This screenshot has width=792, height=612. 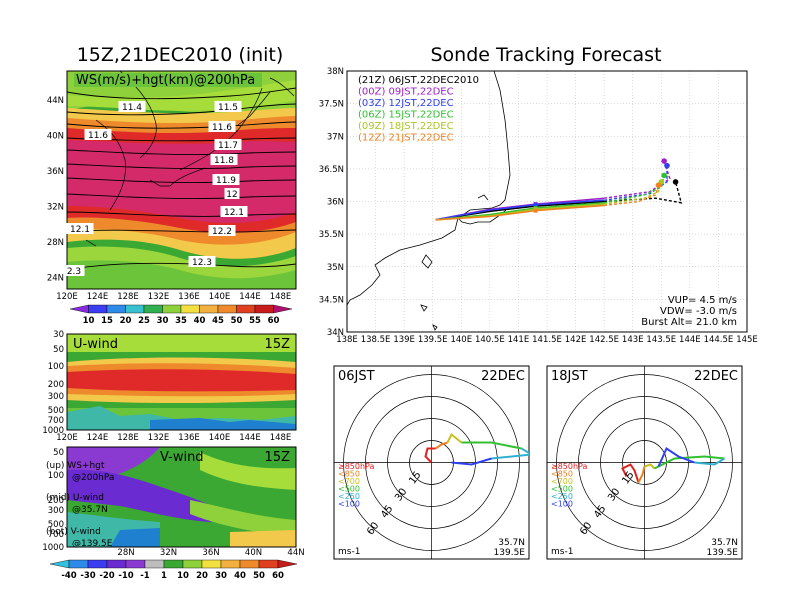 I want to click on uwind-lon-tick: 140E, so click(x=220, y=438).